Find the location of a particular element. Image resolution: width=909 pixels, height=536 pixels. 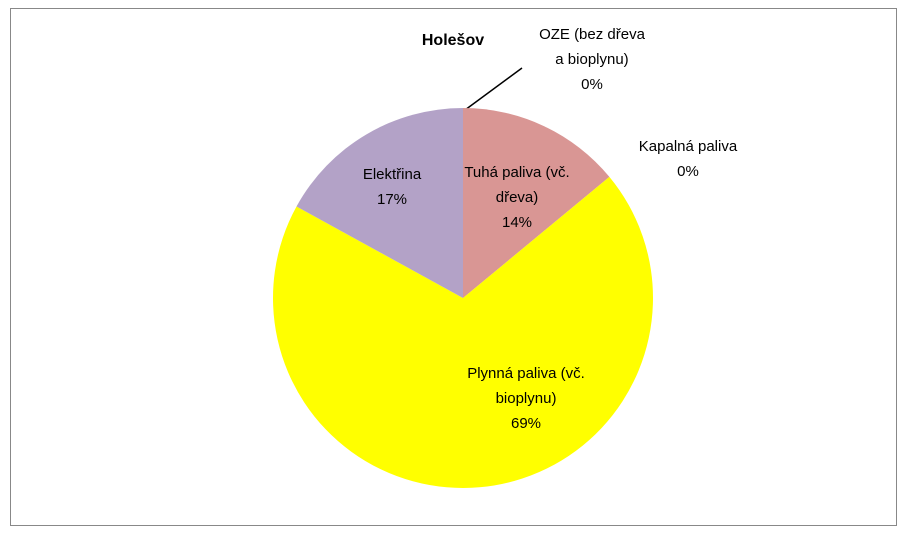

slice-label: Tuhá paliva (vč. dřeva) 14% is located at coordinates (517, 197).